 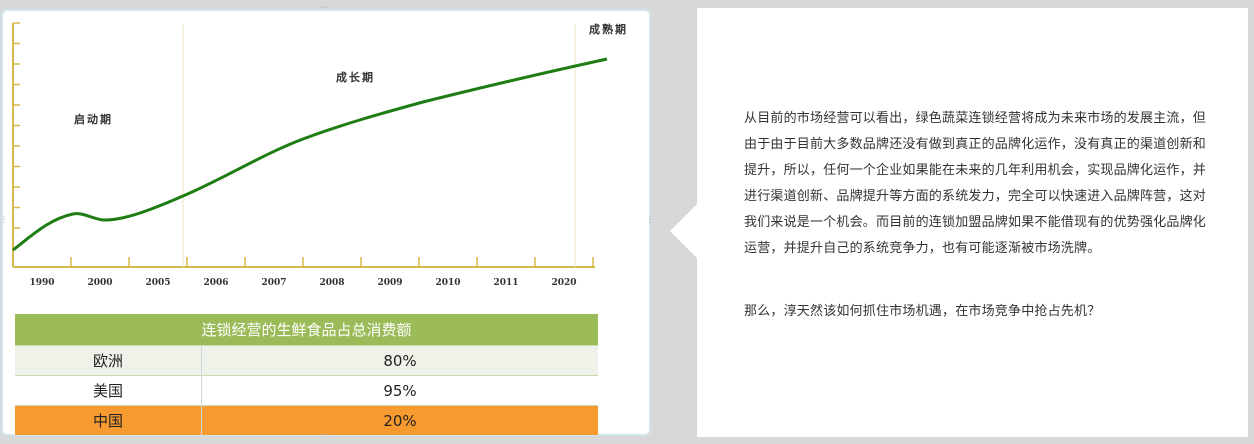 I want to click on value-cell: 80%, so click(x=399, y=360).